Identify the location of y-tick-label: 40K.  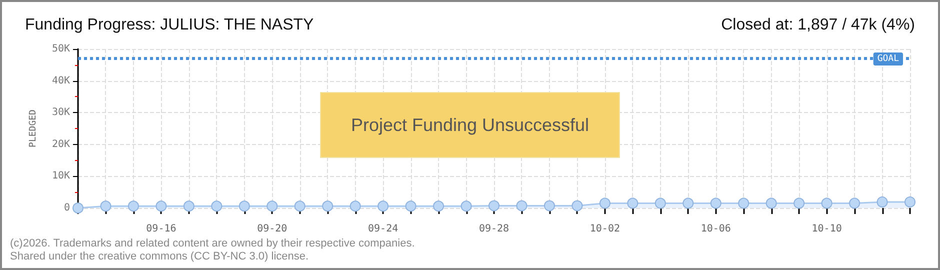
(61, 80).